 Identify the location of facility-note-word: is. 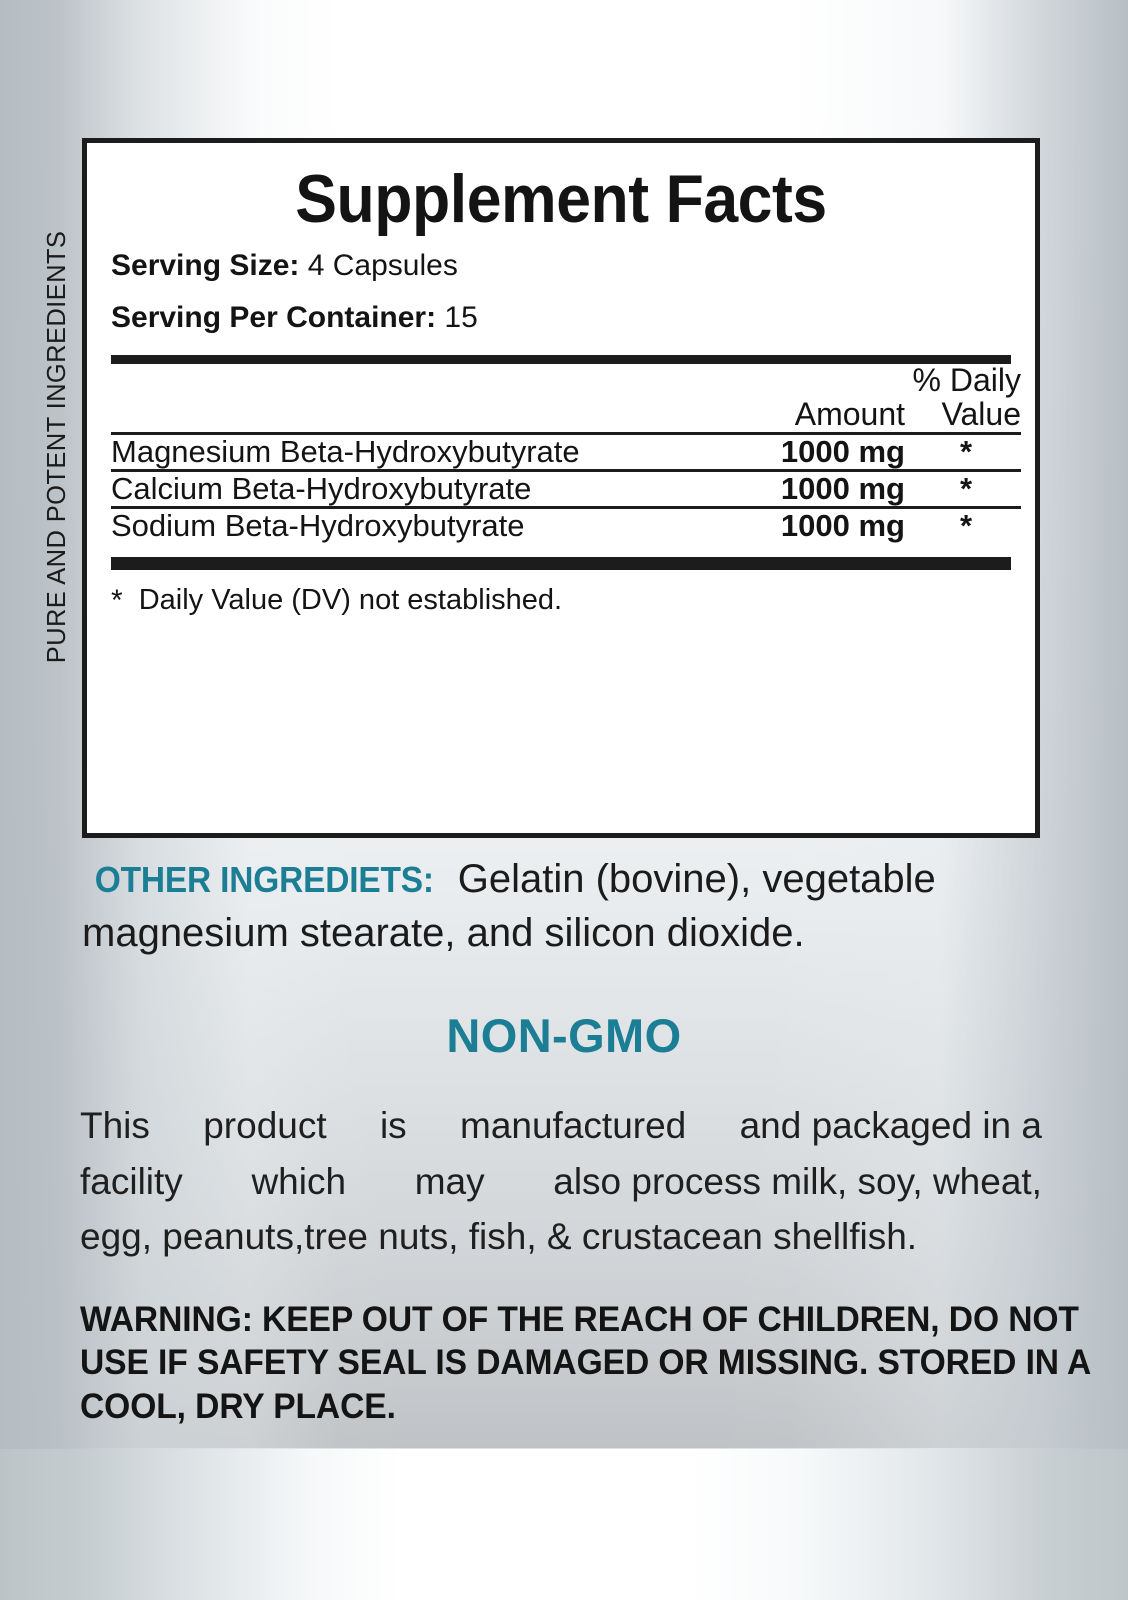
(393, 1125).